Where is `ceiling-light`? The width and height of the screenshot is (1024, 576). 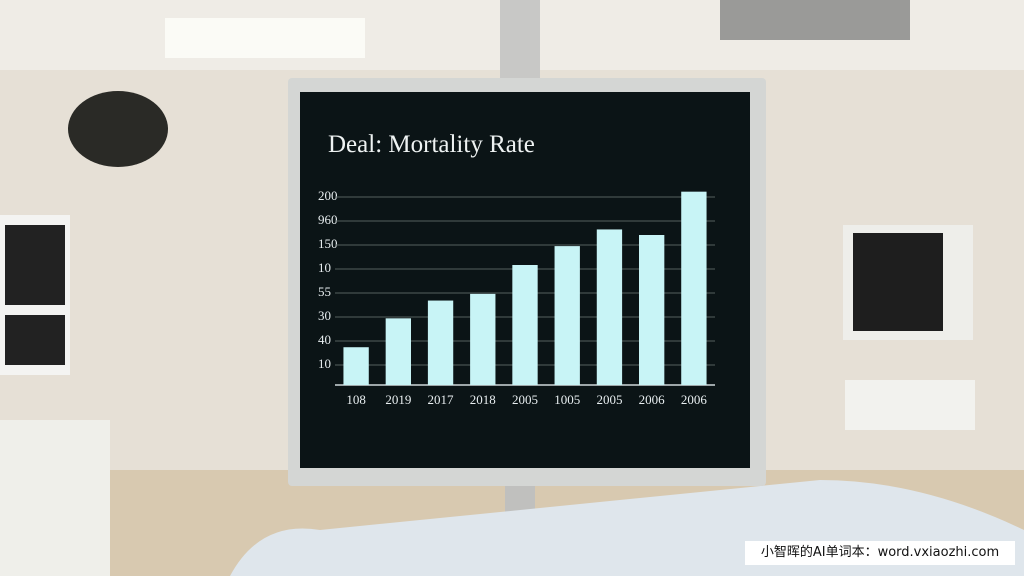 ceiling-light is located at coordinates (265, 38).